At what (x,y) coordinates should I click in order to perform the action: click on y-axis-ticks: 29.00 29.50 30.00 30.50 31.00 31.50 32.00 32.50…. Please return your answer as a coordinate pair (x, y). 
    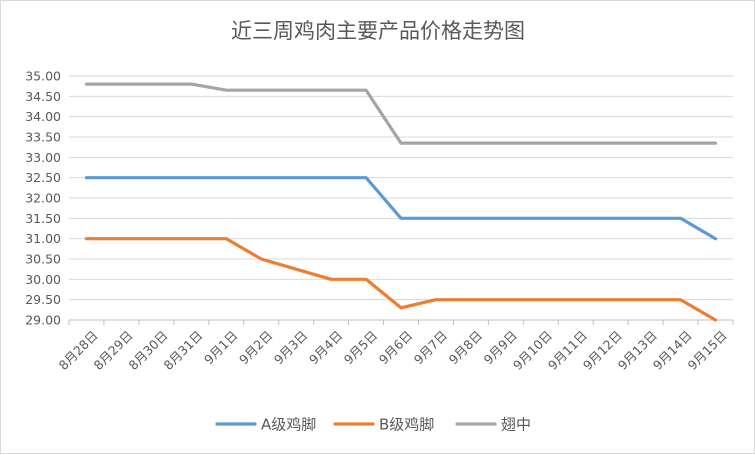
    Looking at the image, I should click on (43, 198).